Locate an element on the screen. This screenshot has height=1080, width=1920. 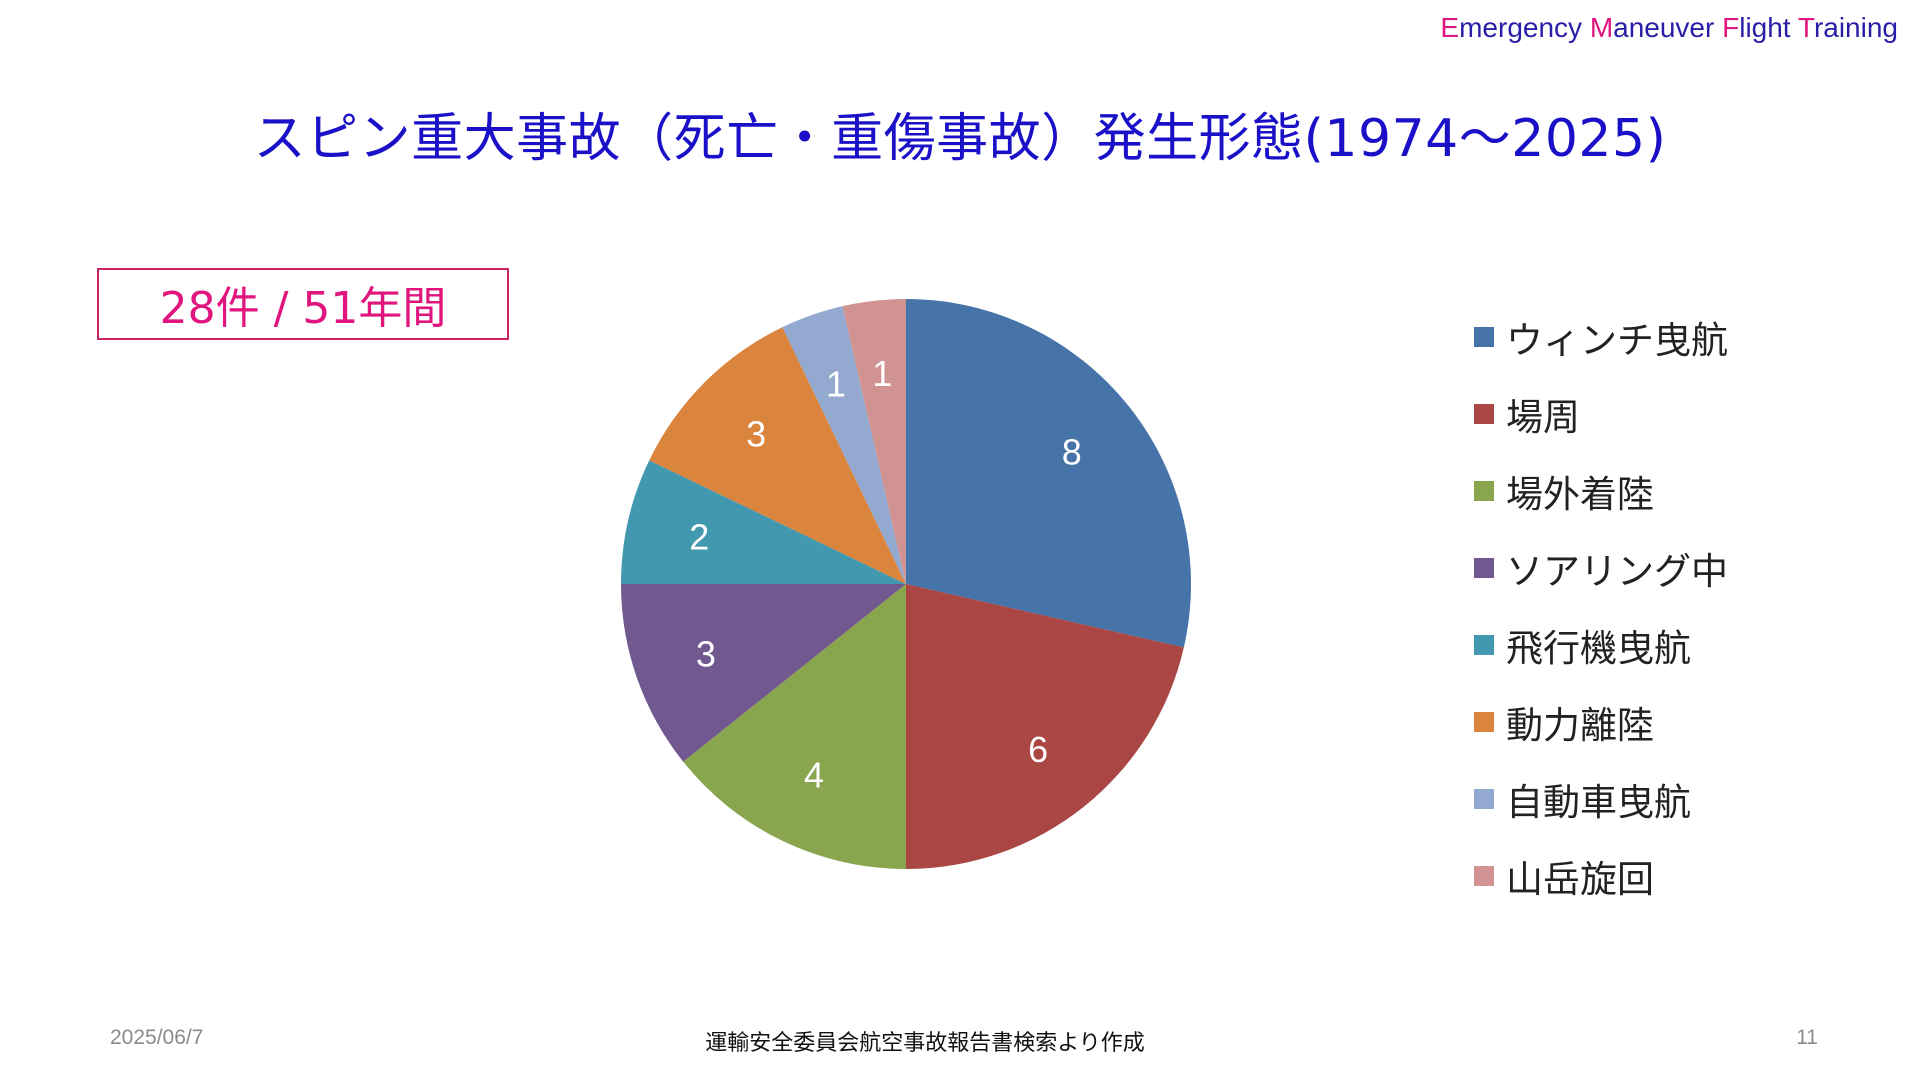
pie-data-label: 6 is located at coordinates (1038, 749).